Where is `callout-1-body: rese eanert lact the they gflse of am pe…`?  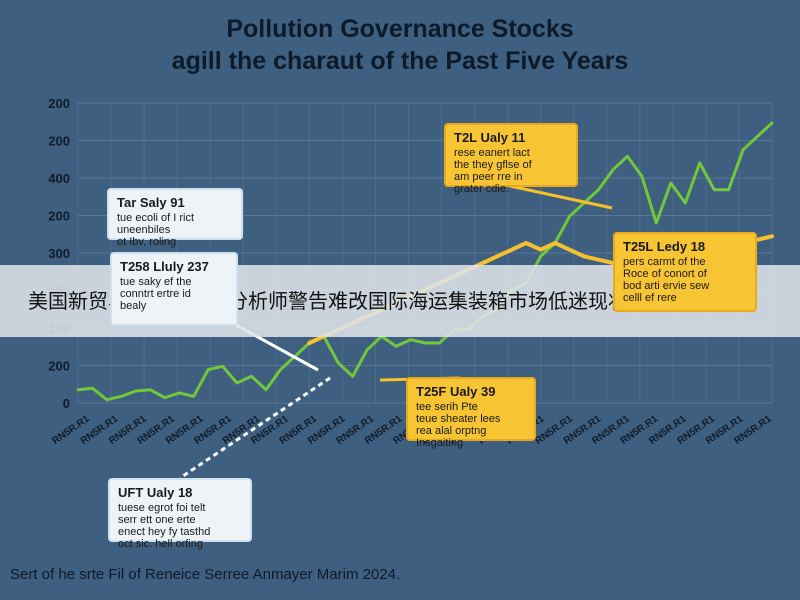 callout-1-body: rese eanert lact the they gflse of am pe… is located at coordinates (493, 171).